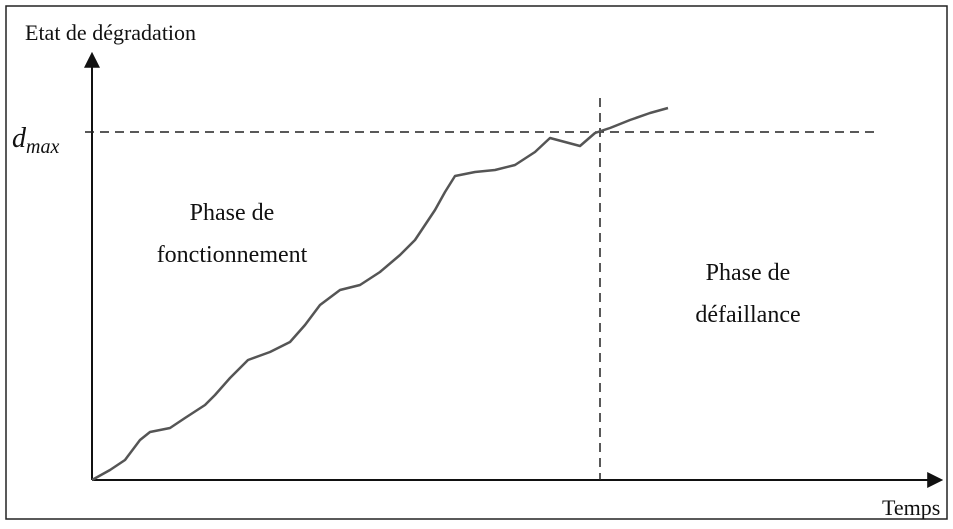 The image size is (953, 529). Describe the element at coordinates (747, 315) in the screenshot. I see `phase-label: défaillance` at that location.